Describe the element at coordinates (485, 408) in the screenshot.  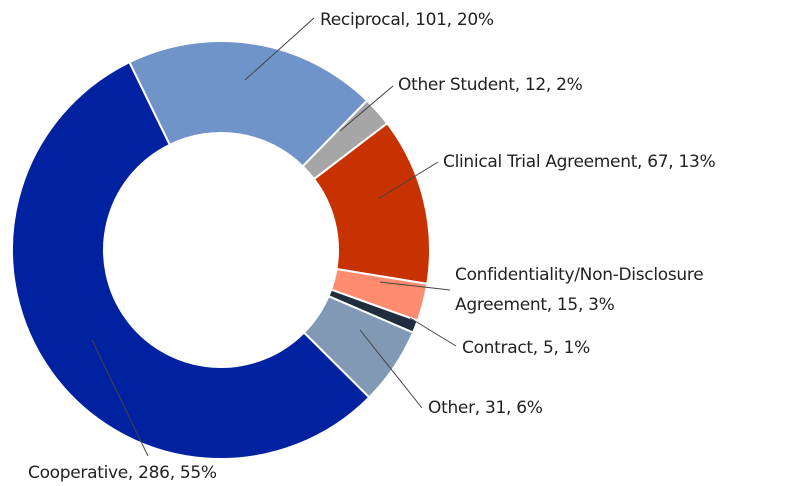
I see `data-label: Other, 31, 6%` at that location.